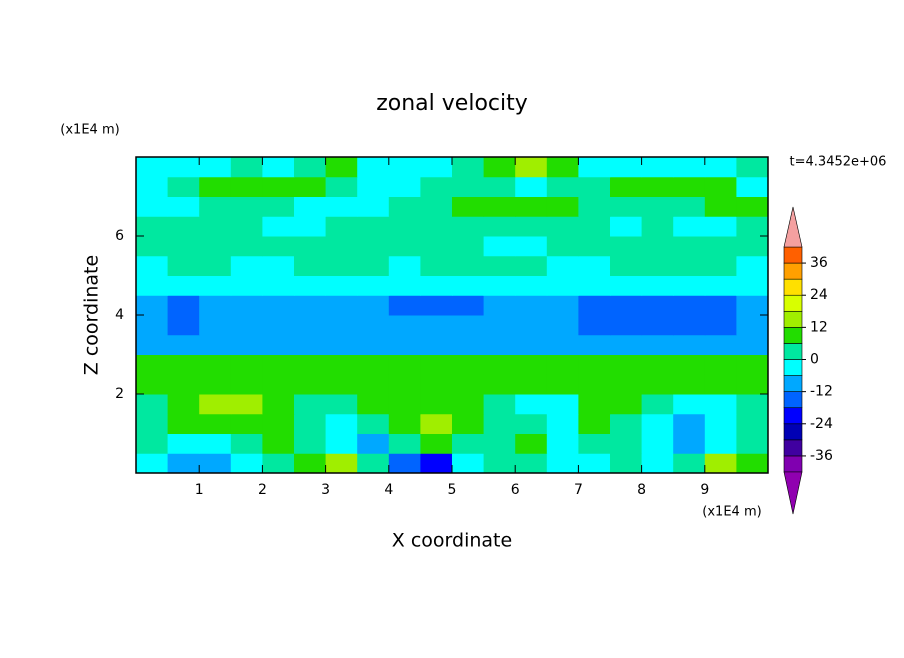 The width and height of the screenshot is (904, 658). What do you see at coordinates (119, 315) in the screenshot?
I see `y-tick-label: 4` at bounding box center [119, 315].